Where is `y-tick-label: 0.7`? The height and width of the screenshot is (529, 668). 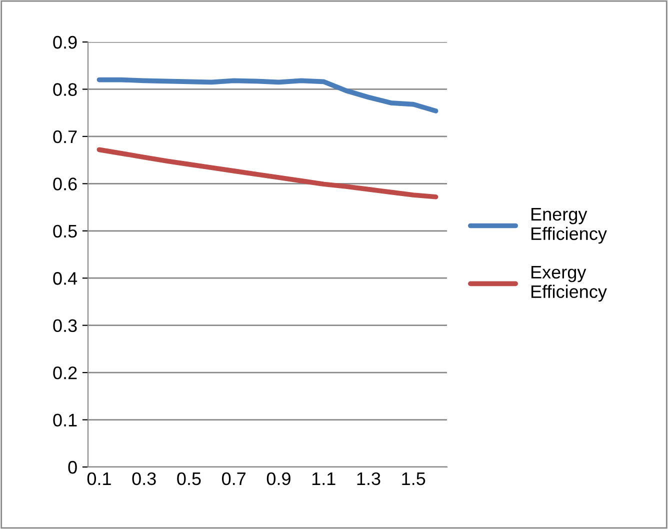 y-tick-label: 0.7 is located at coordinates (65, 137).